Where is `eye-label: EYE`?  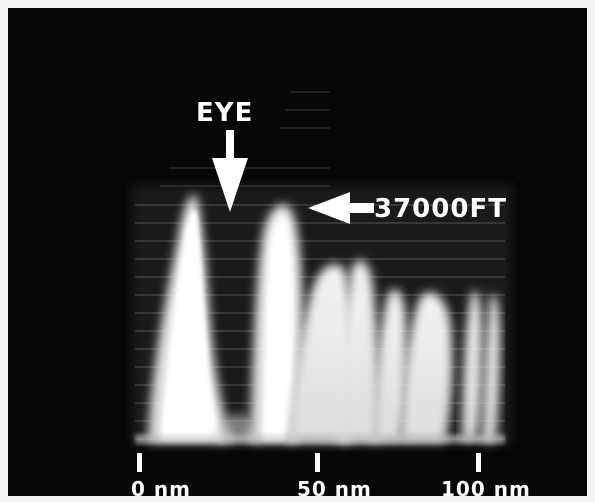
eye-label: EYE is located at coordinates (225, 113).